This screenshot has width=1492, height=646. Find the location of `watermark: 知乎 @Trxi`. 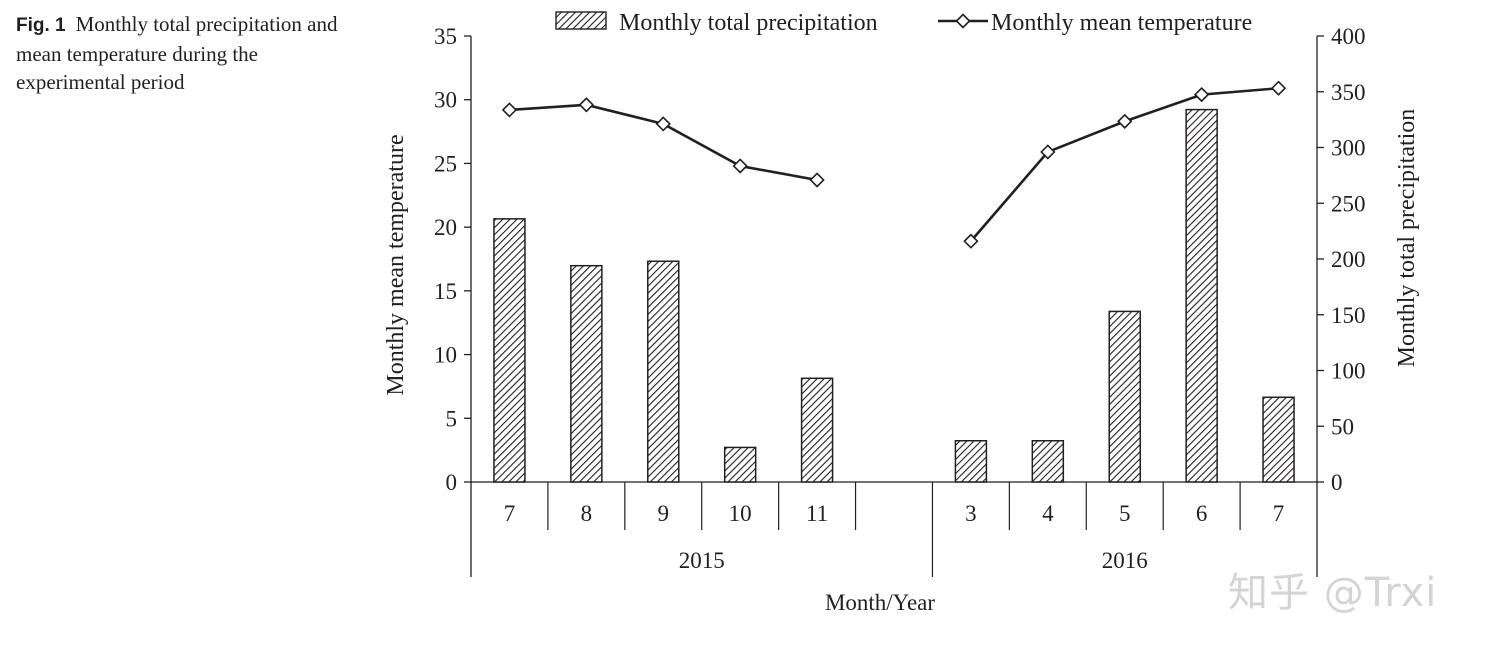

watermark: 知乎 @Trxi is located at coordinates (1333, 593).